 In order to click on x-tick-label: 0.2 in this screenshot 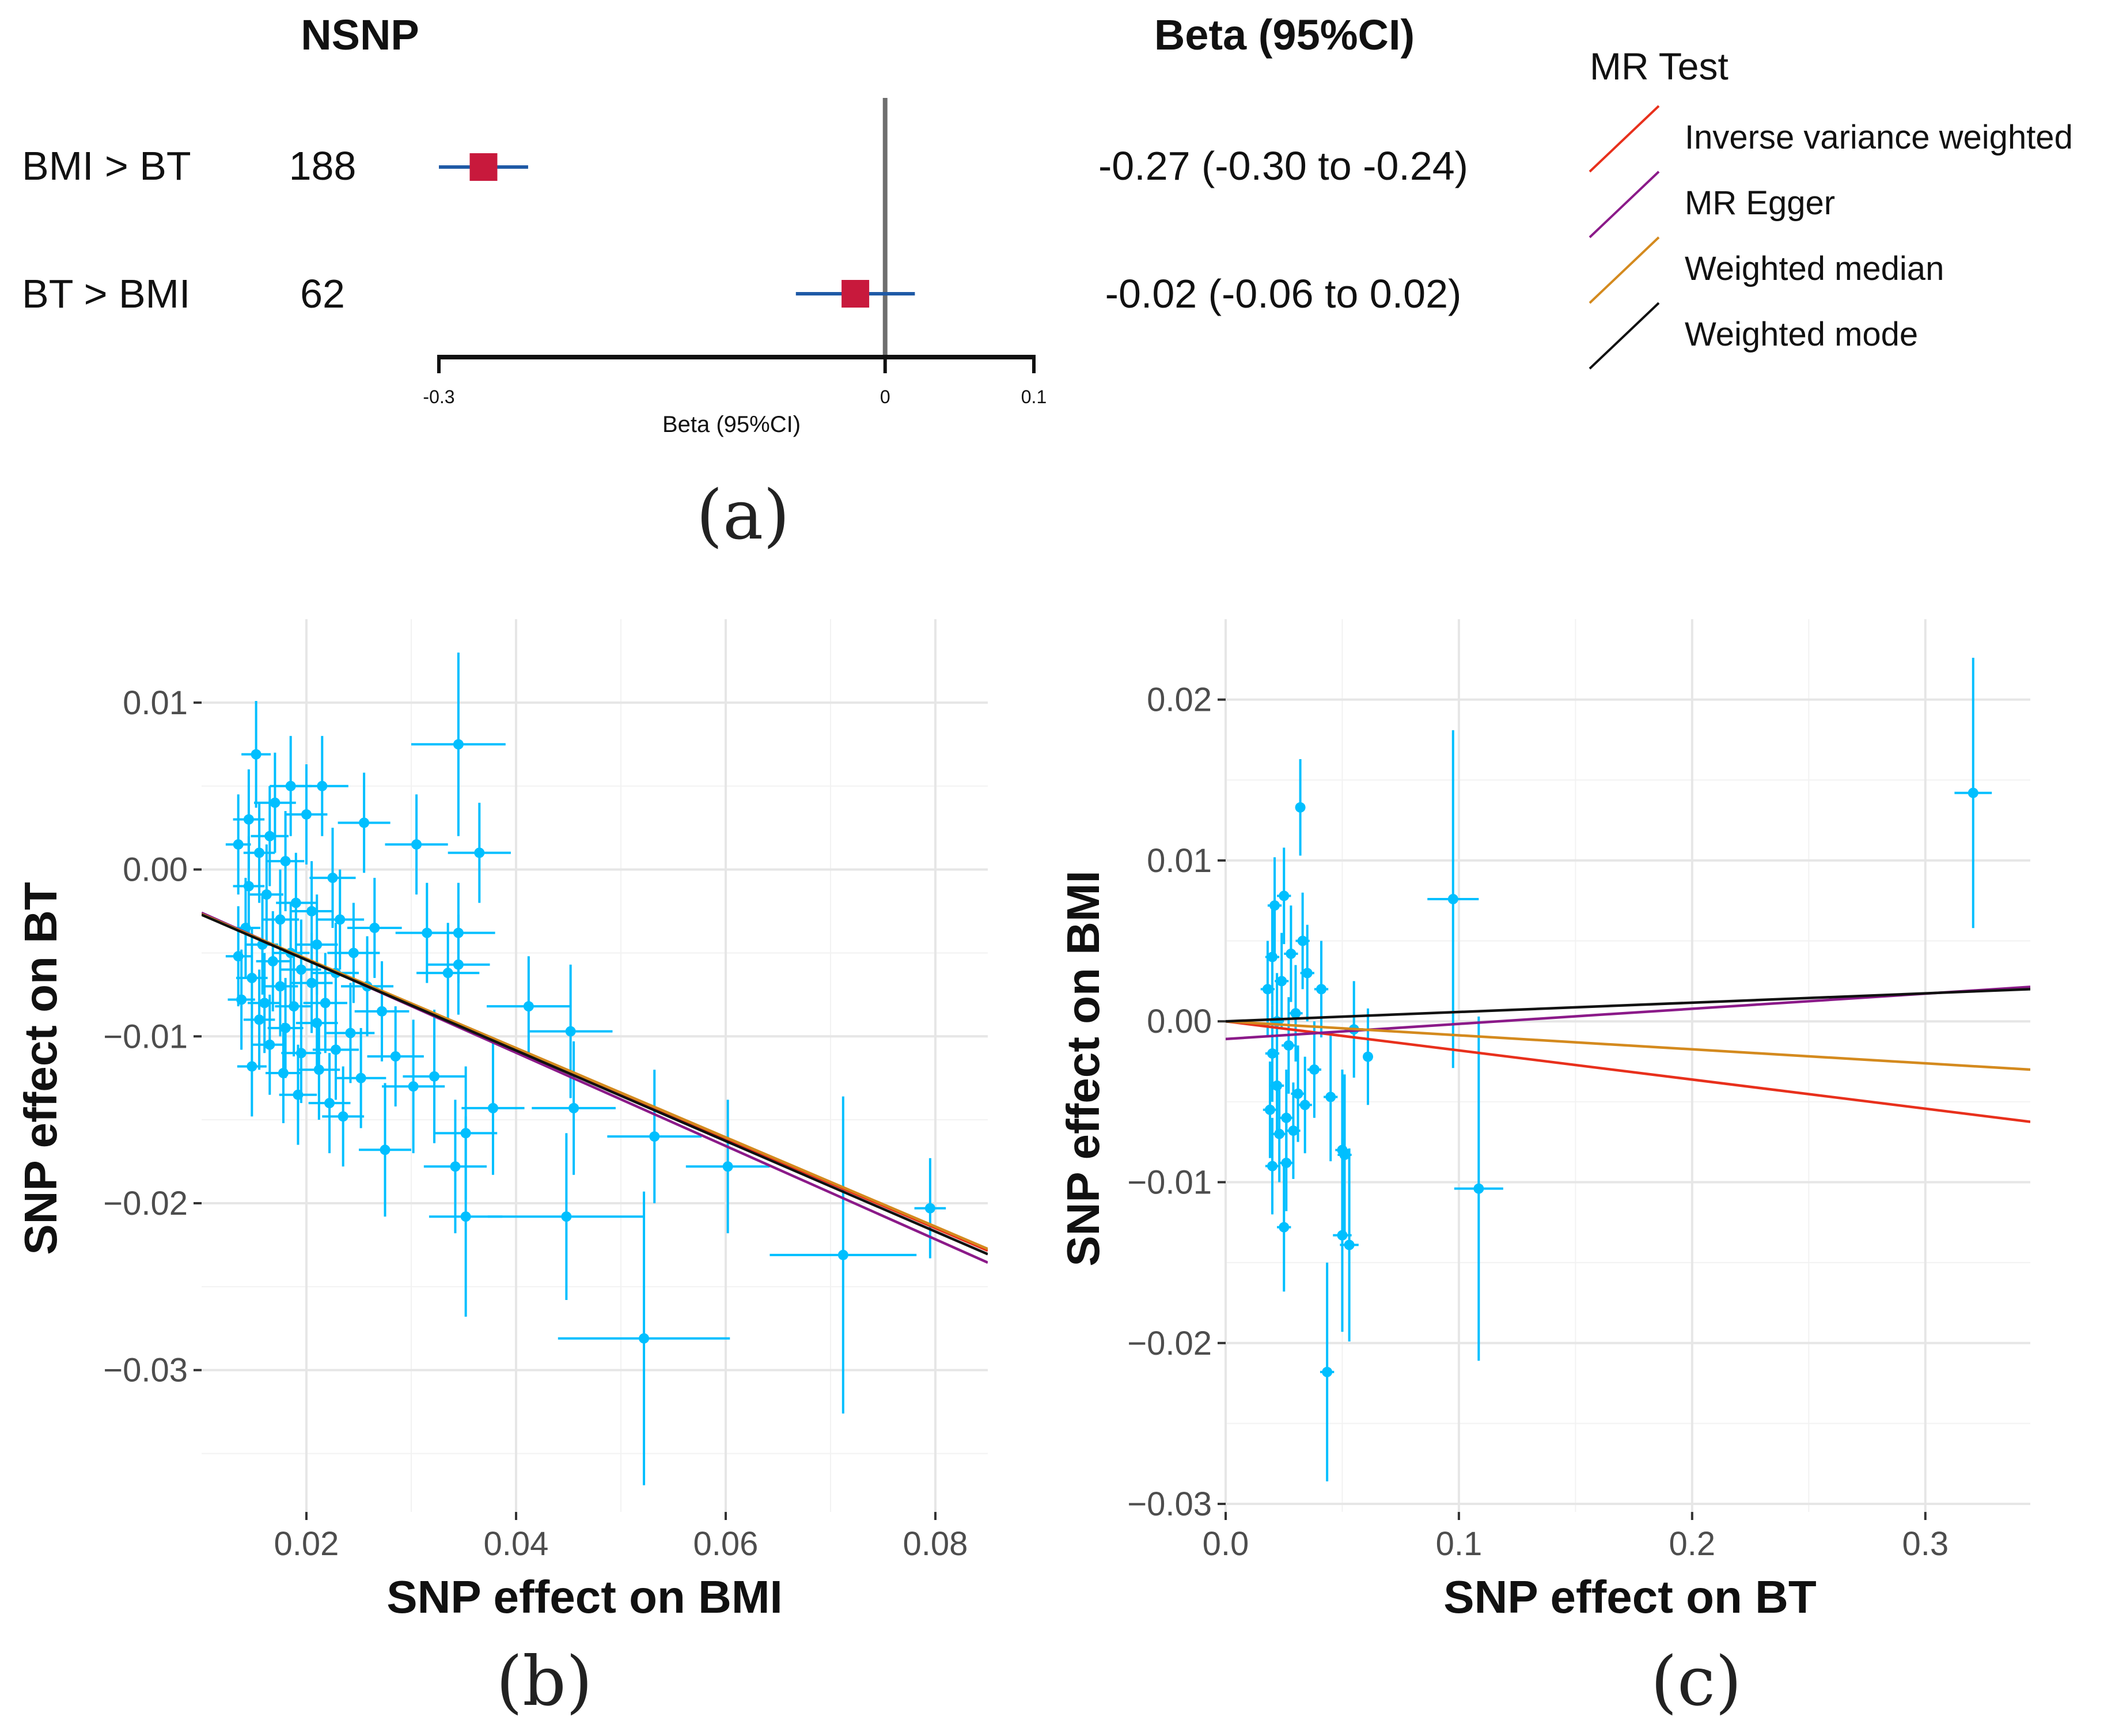, I will do `click(1692, 1544)`.